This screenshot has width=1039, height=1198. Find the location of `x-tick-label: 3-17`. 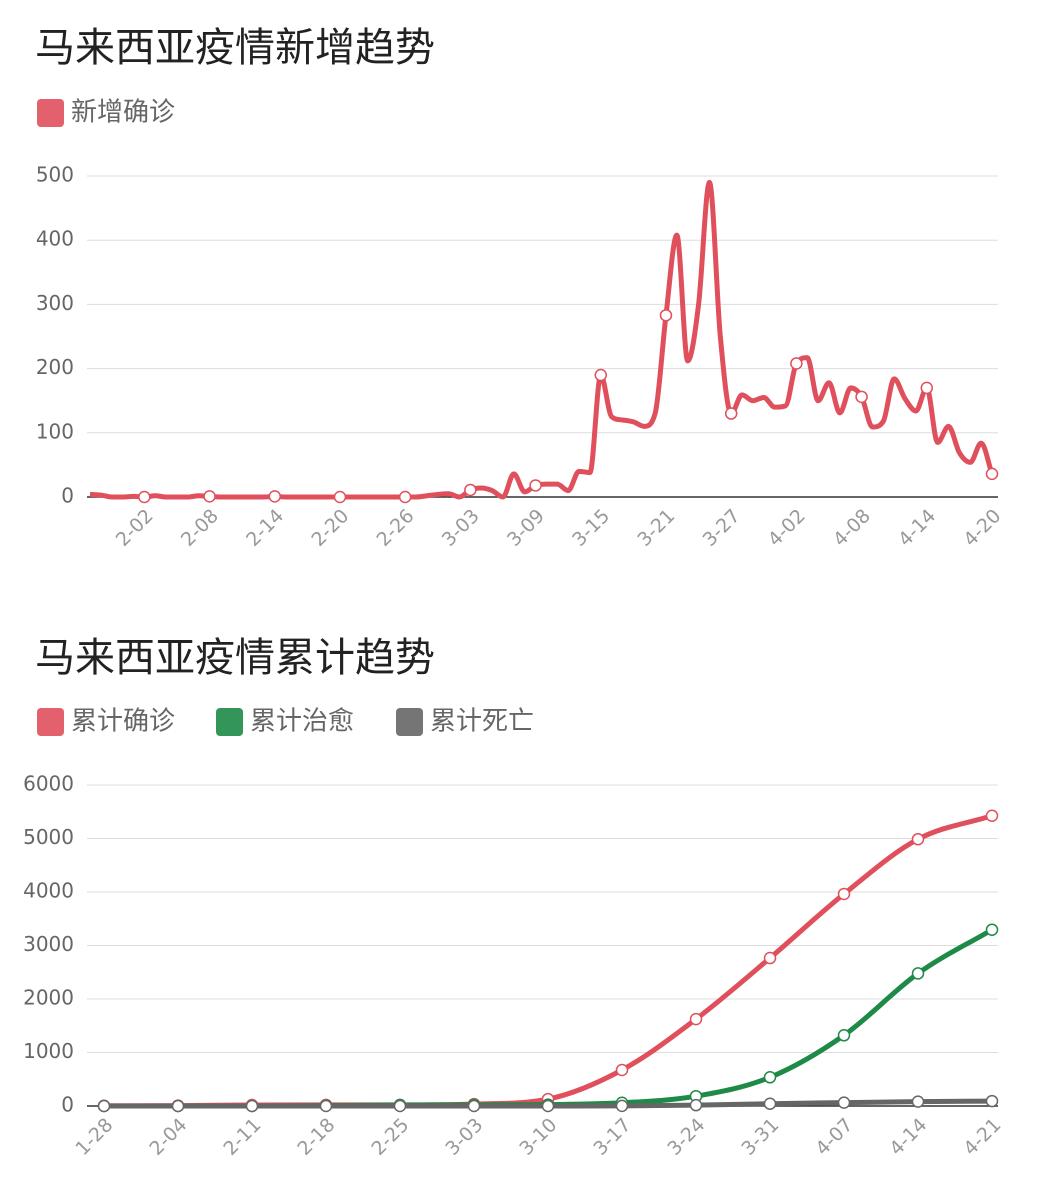

x-tick-label: 3-17 is located at coordinates (612, 1137).